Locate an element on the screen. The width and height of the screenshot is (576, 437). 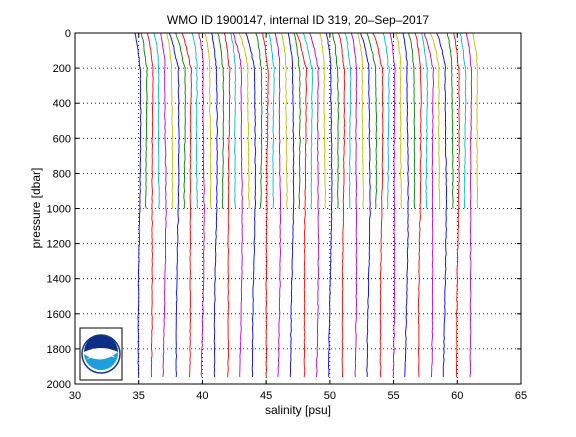
y-tick-label: 200 is located at coordinates (62, 69).